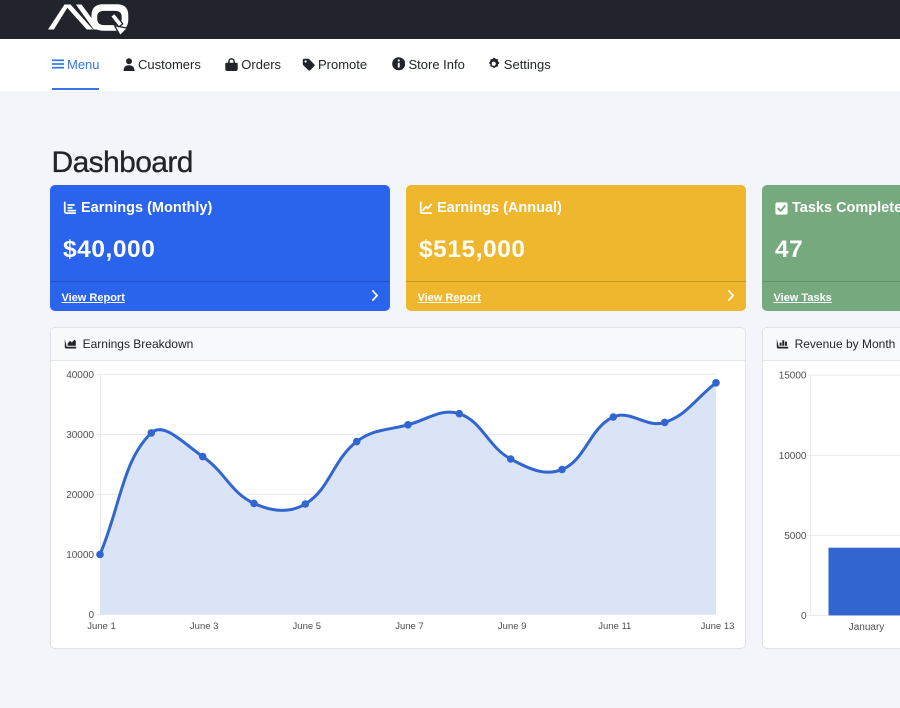 This screenshot has height=708, width=900. I want to click on svg-text: June 3, so click(204, 626).